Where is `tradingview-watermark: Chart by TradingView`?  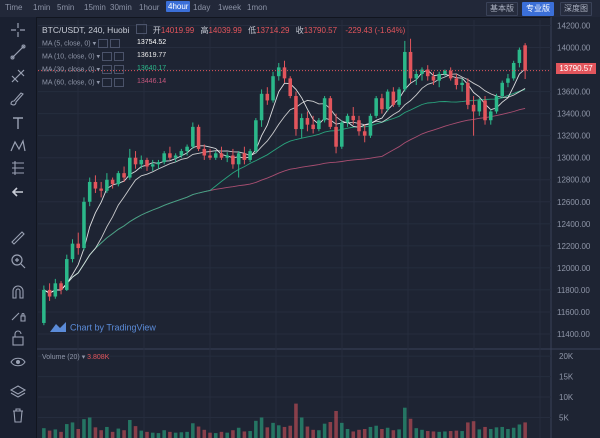
tradingview-watermark: Chart by TradingView is located at coordinates (103, 328).